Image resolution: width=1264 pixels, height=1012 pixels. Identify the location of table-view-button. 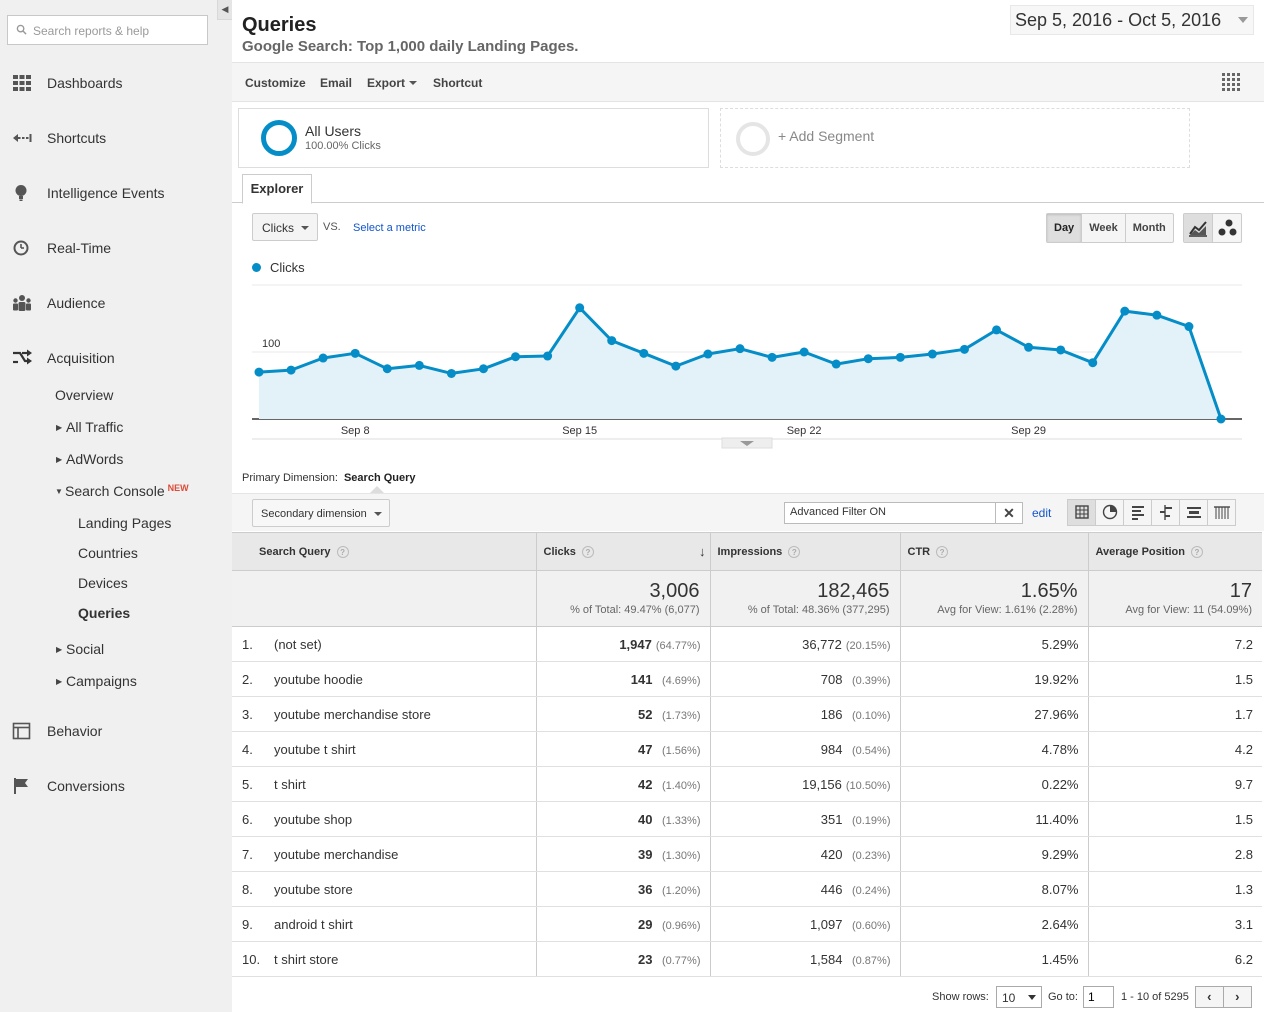
(1082, 512).